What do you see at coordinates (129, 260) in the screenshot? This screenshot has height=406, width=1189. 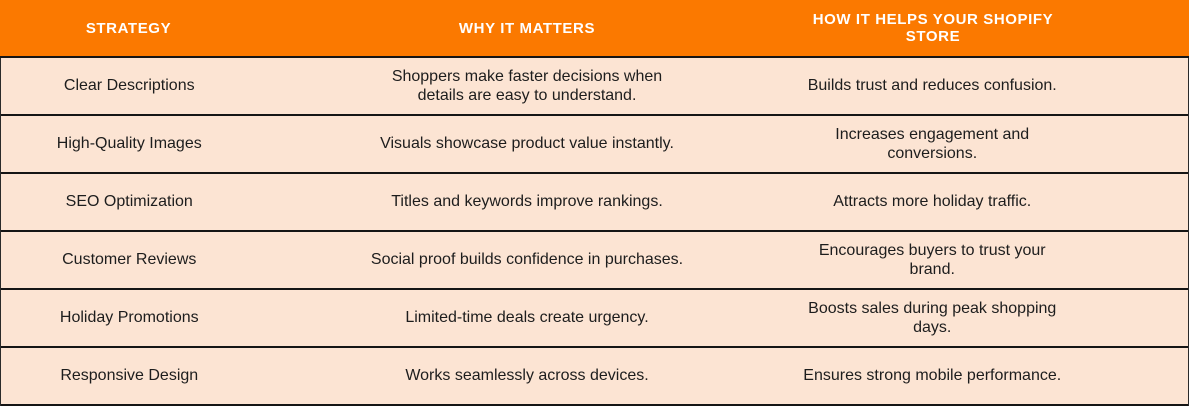 I see `strategy-cell: Customer Reviews` at bounding box center [129, 260].